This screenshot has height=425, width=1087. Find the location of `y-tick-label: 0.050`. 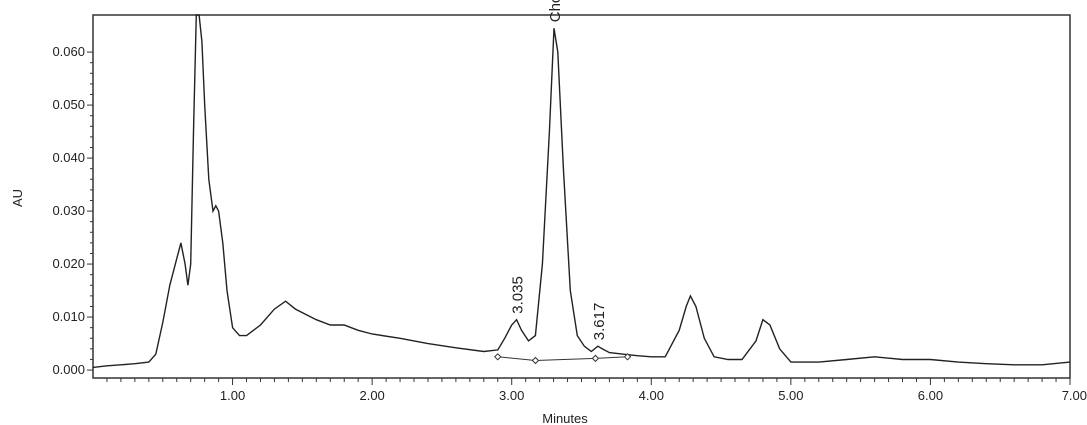

y-tick-label: 0.050 is located at coordinates (68, 104).